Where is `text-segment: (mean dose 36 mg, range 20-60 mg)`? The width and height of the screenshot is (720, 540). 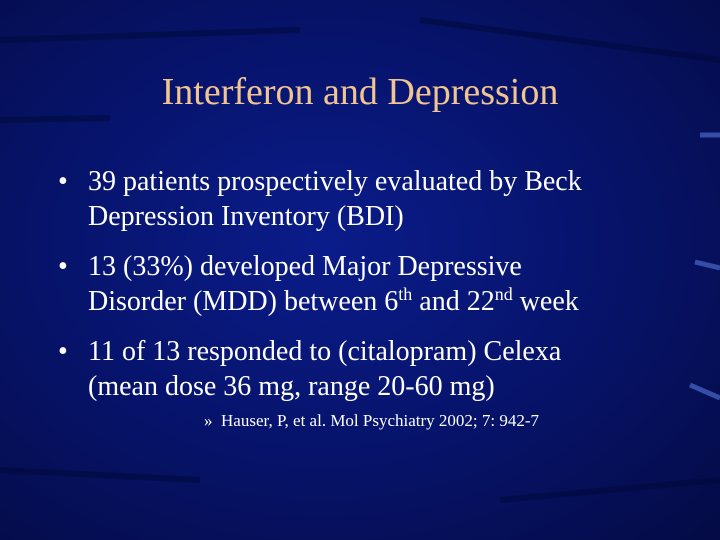
text-segment: (mean dose 36 mg, range 20-60 mg) is located at coordinates (291, 386).